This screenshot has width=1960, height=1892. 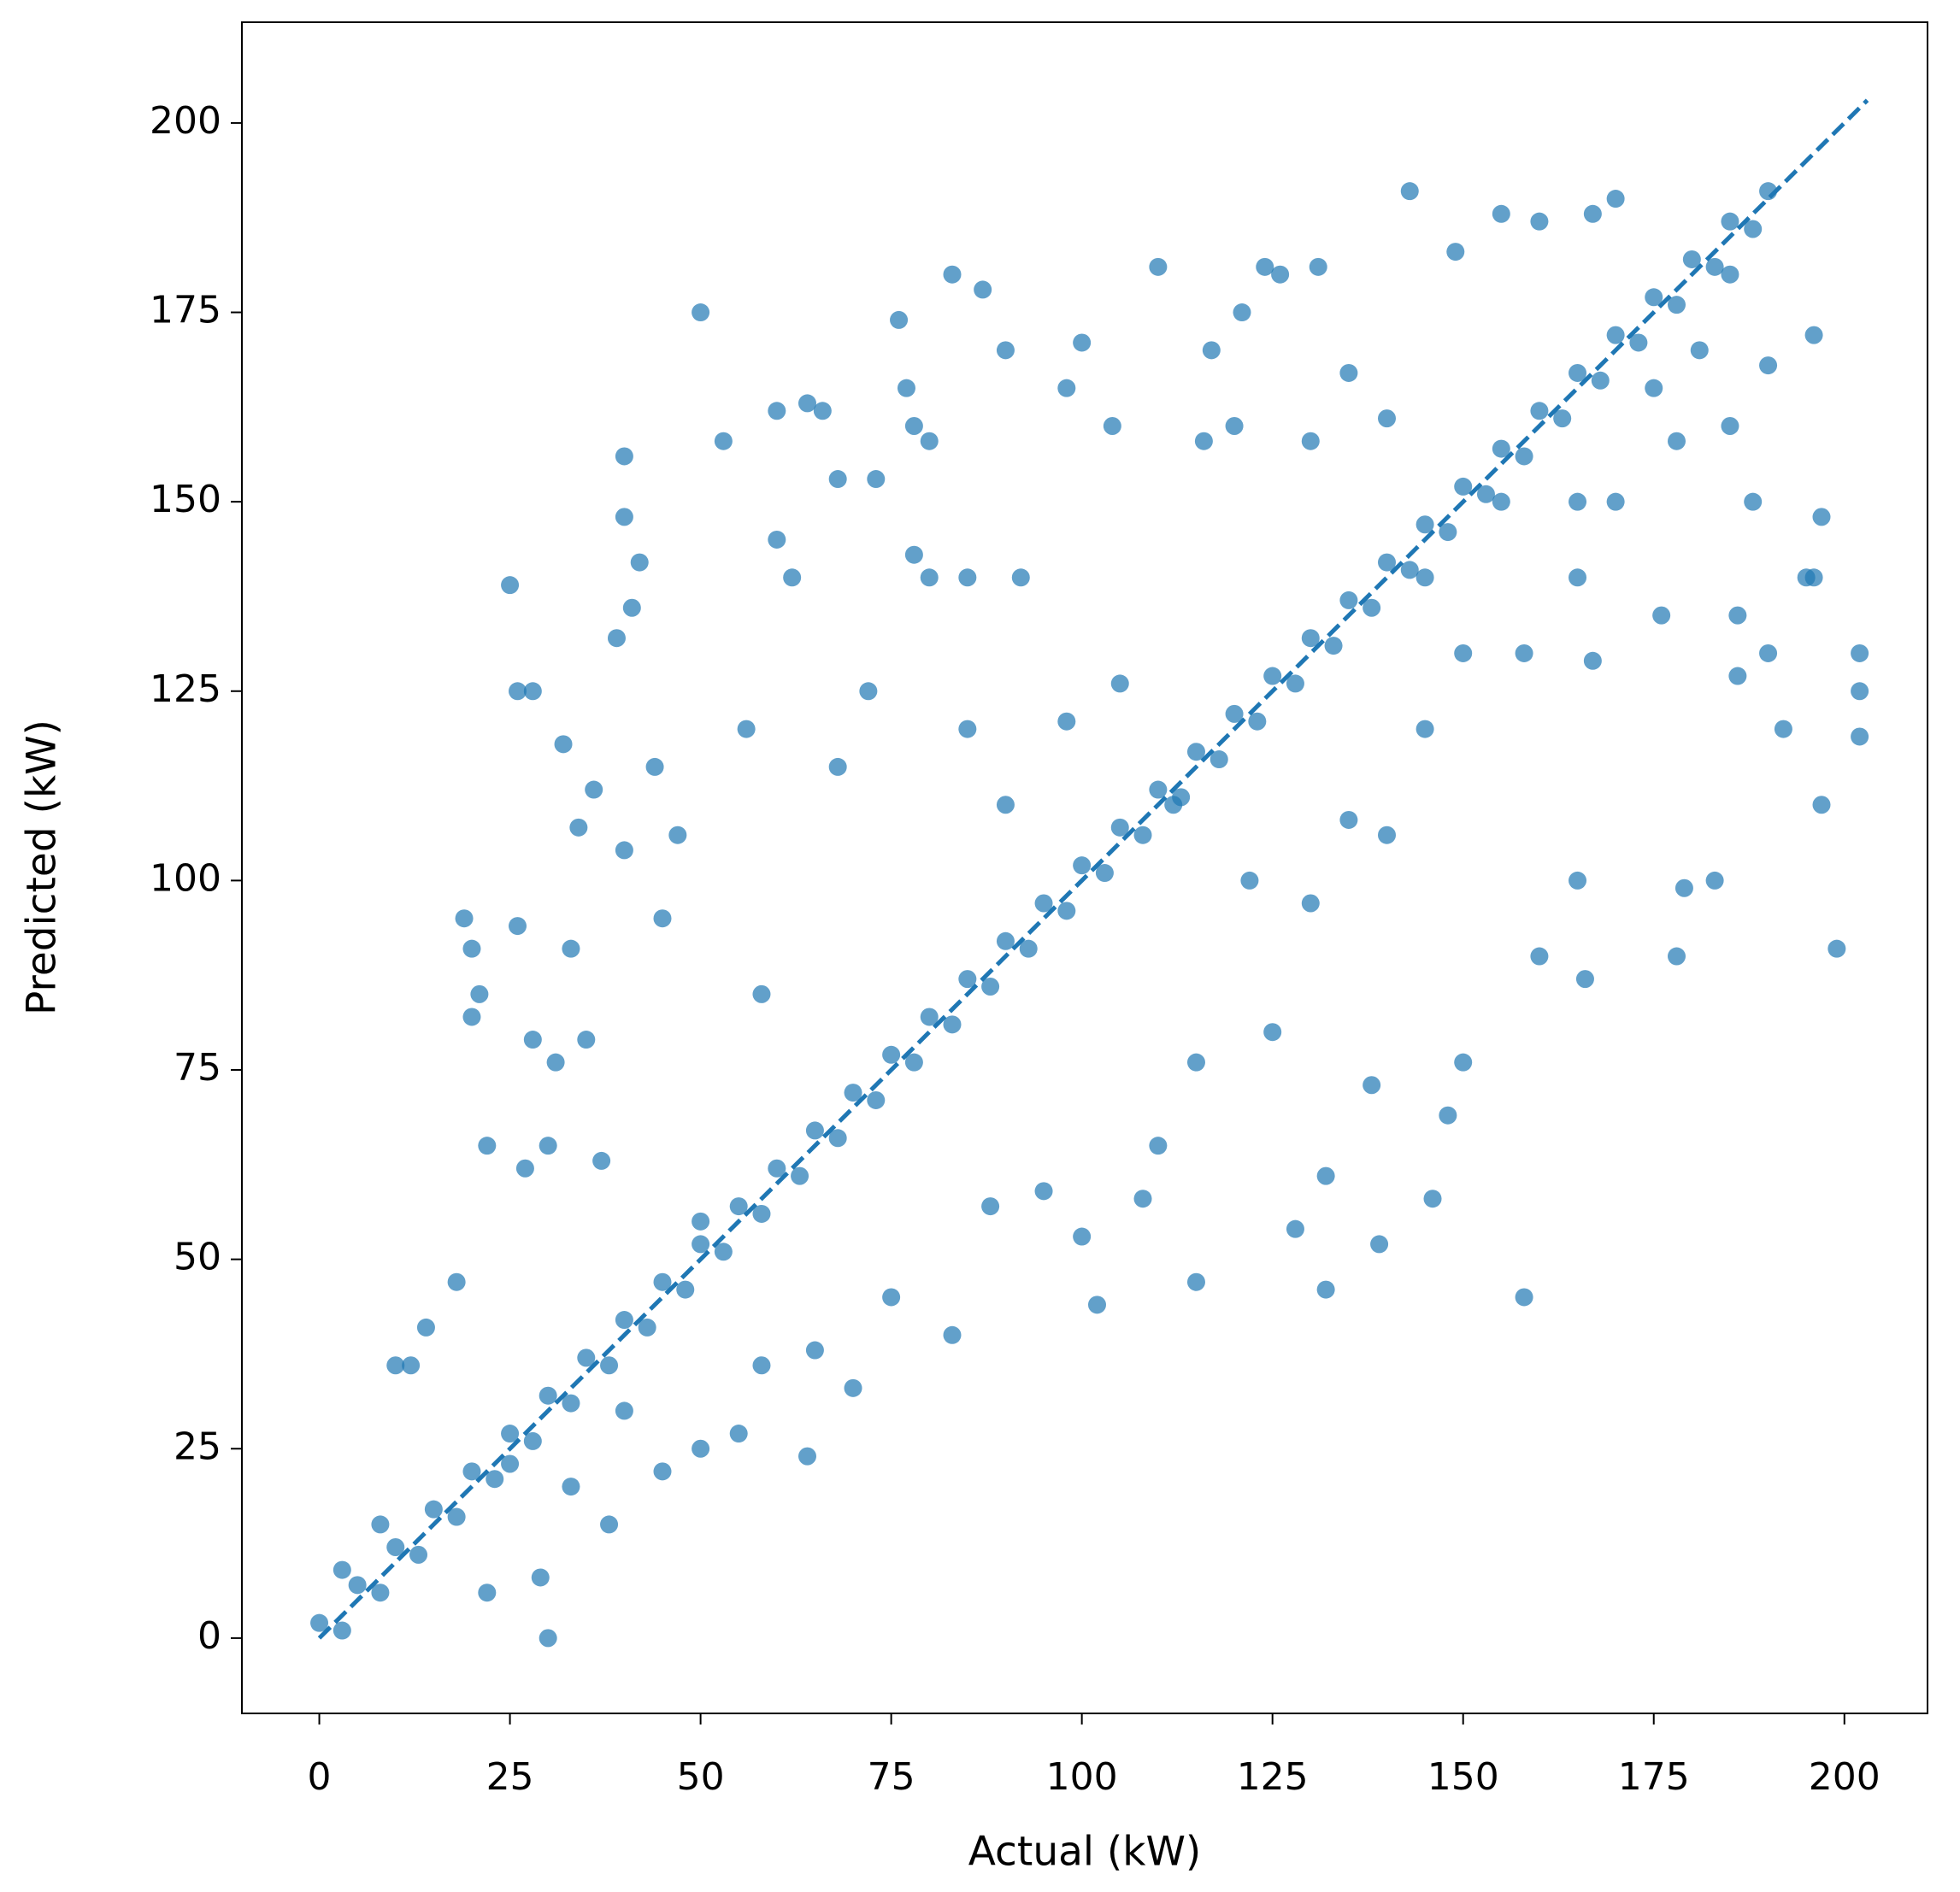 I want to click on y-tick-label: 175, so click(x=186, y=310).